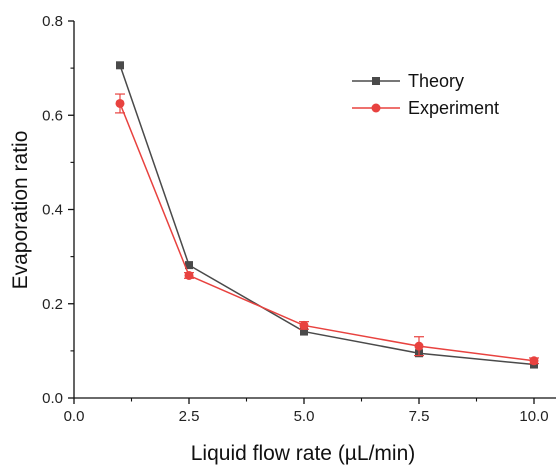  What do you see at coordinates (453, 108) in the screenshot?
I see `legend-label: Experiment` at bounding box center [453, 108].